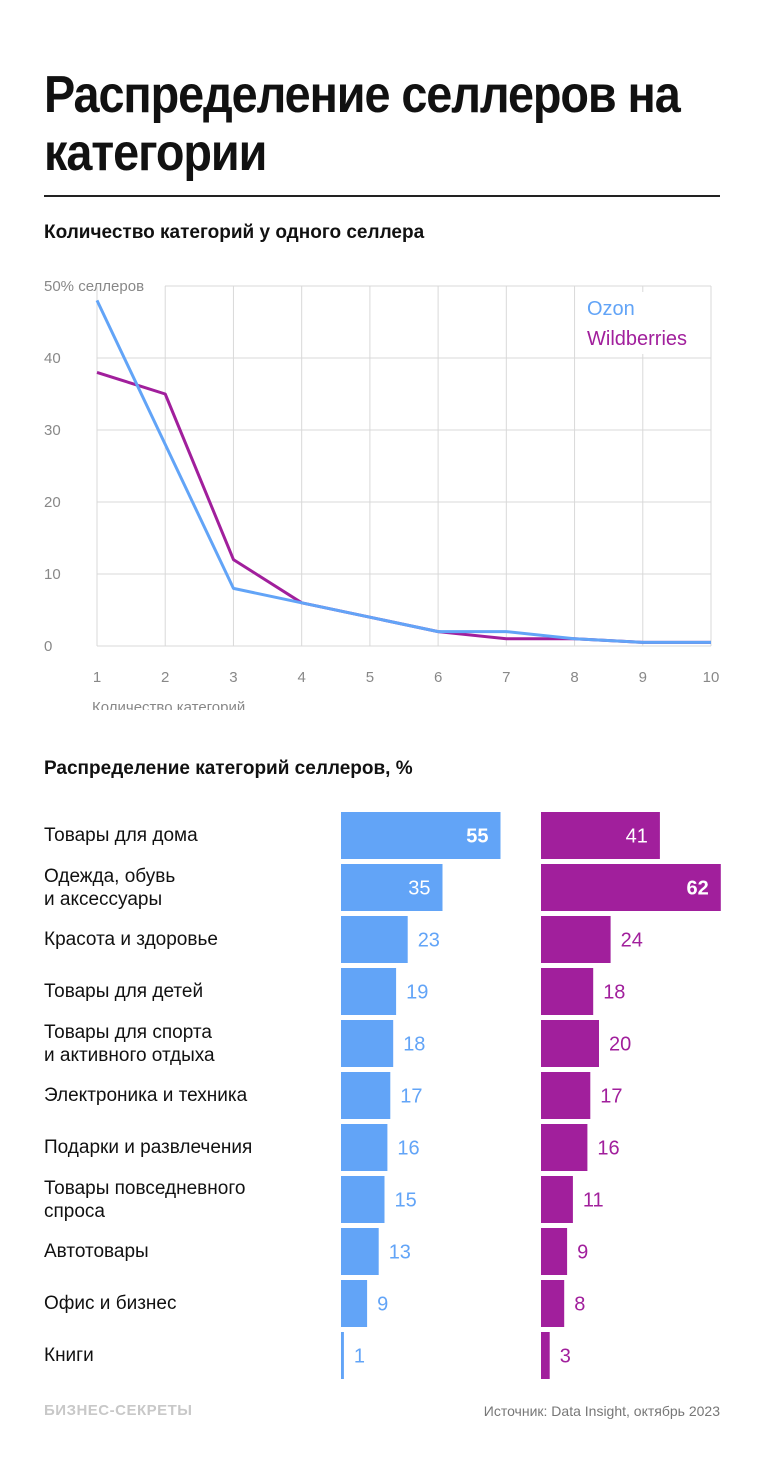 This screenshot has width=764, height=1483. Describe the element at coordinates (301, 677) in the screenshot. I see `x-tick-label: 4` at that location.